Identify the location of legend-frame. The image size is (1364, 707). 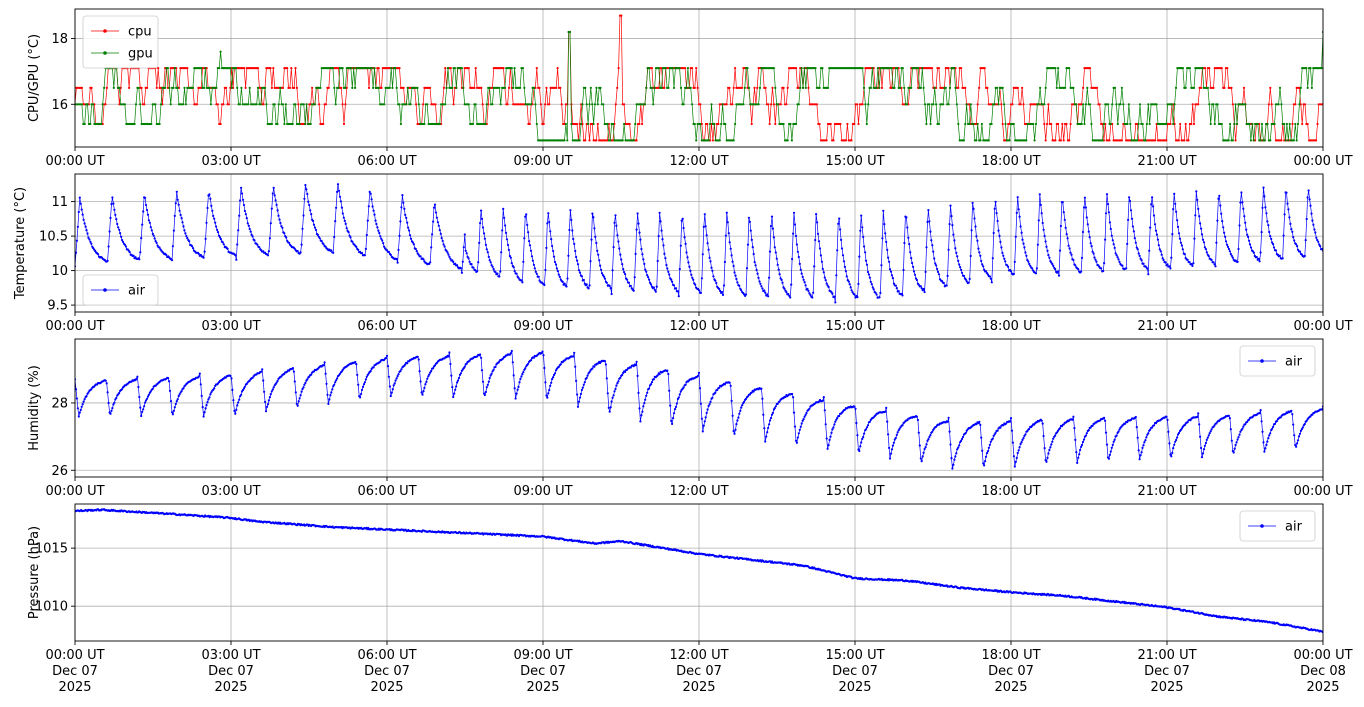
(1277, 361).